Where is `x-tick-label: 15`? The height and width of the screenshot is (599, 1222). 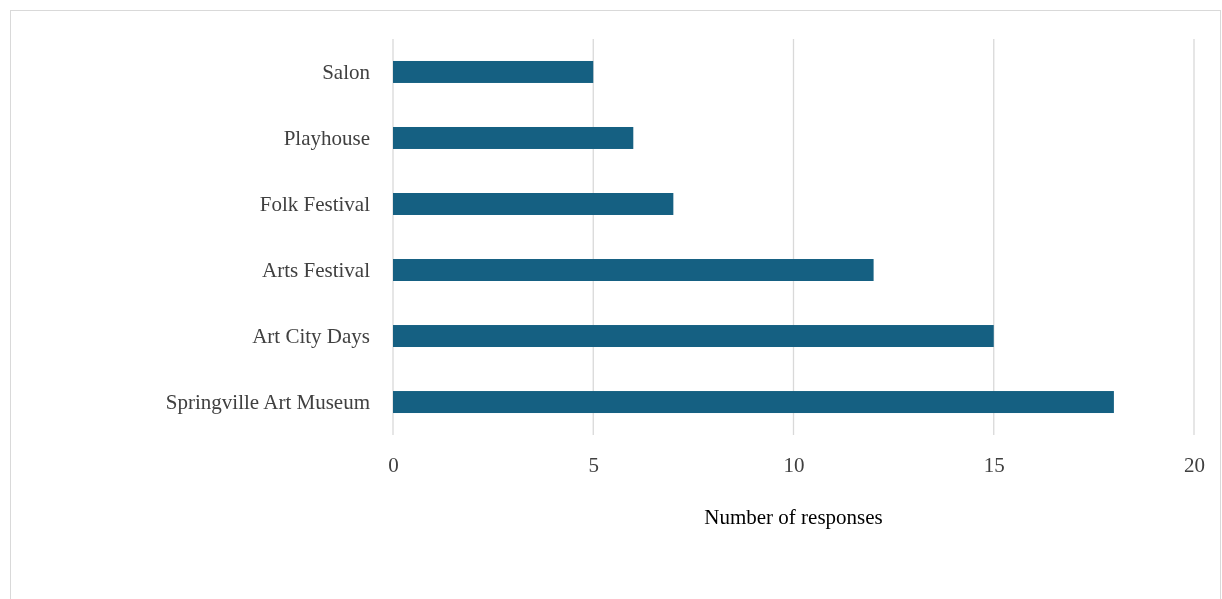
x-tick-label: 15 is located at coordinates (994, 464).